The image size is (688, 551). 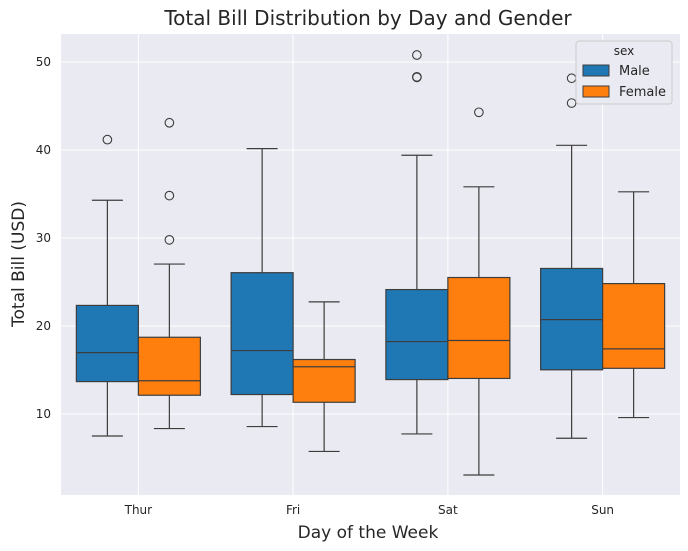 I want to click on x-axis-label: Day of the Week, so click(x=368, y=533).